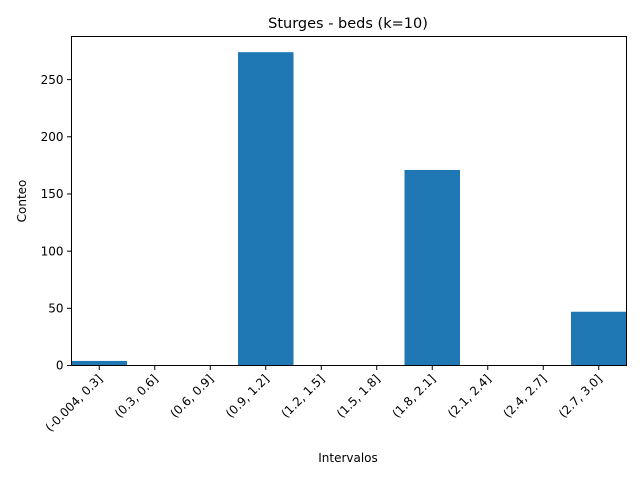 The height and width of the screenshot is (480, 640). What do you see at coordinates (136, 396) in the screenshot?
I see `x-tick-label: (0.3, 0.6]` at bounding box center [136, 396].